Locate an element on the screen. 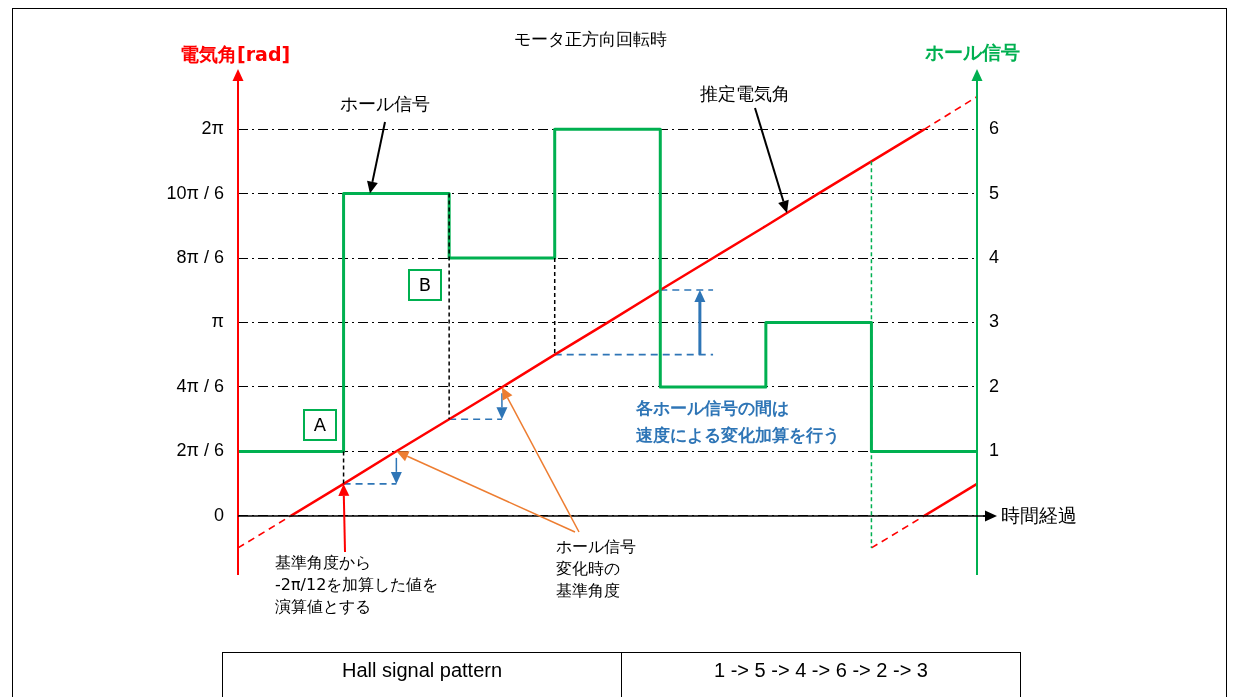 The height and width of the screenshot is (697, 1236). annotation: 推定電気角 is located at coordinates (745, 94).